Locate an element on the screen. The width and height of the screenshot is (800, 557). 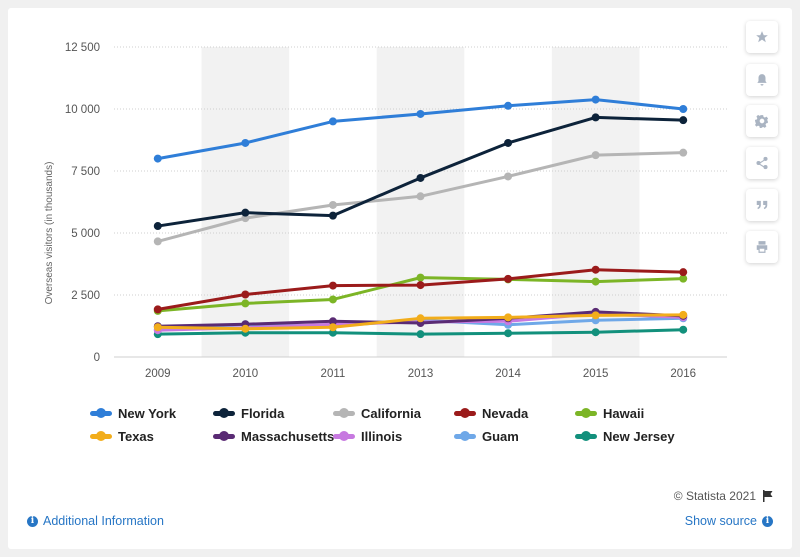
y-axis-ticks: 0 2 500 5 000 7 500 10 000 12 500 is located at coordinates (82, 203).